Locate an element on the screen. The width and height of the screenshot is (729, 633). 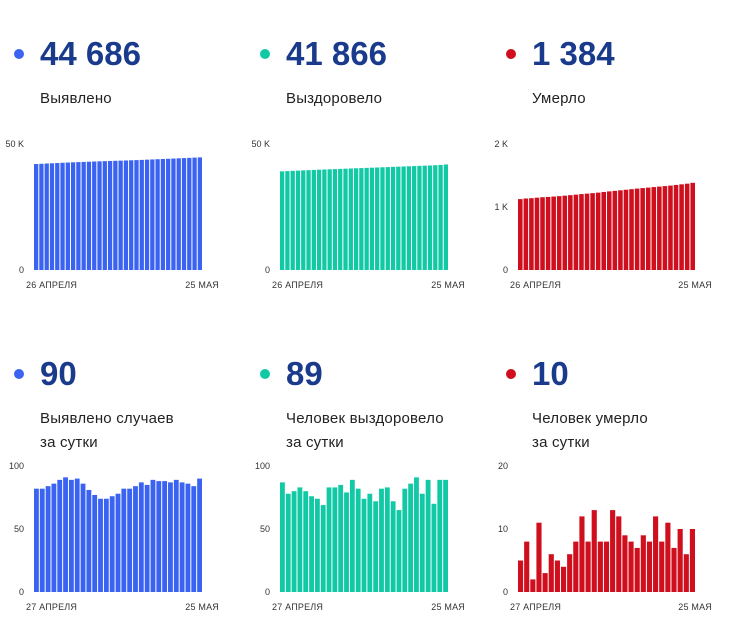
x-start-label: 27 АПРЕЛЯ is located at coordinates (51, 607).